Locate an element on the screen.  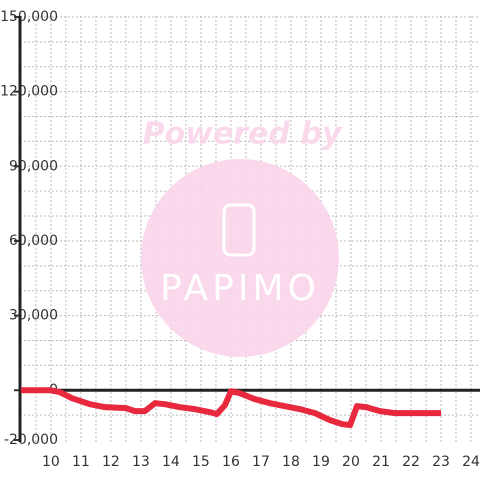
y-tick-label: 30,000 is located at coordinates (33, 316).